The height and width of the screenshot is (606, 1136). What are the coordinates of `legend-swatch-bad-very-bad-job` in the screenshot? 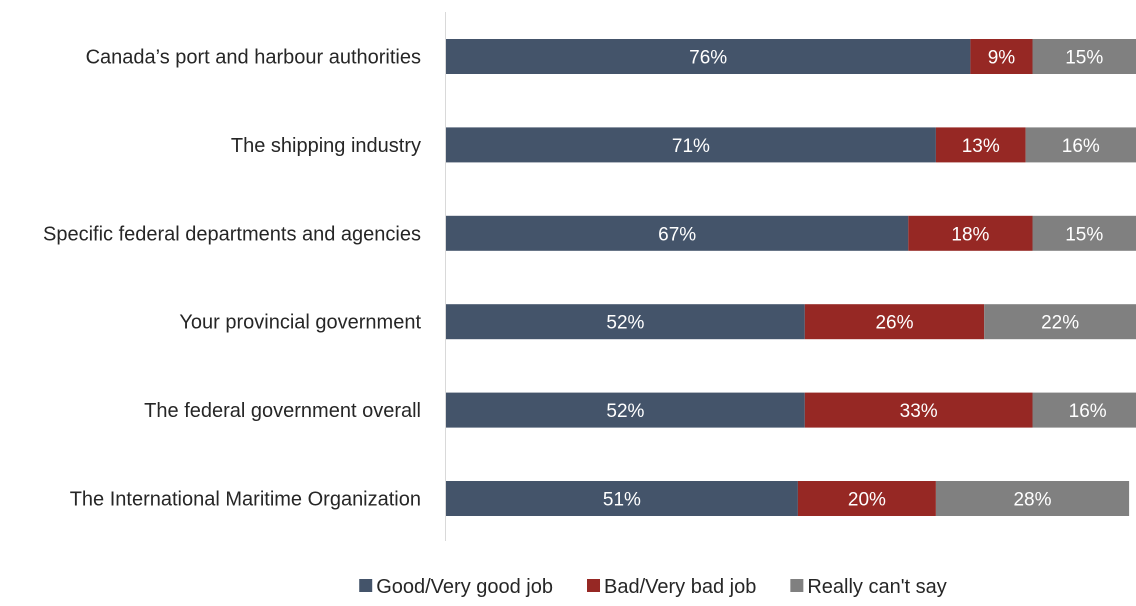 It's located at (593, 585).